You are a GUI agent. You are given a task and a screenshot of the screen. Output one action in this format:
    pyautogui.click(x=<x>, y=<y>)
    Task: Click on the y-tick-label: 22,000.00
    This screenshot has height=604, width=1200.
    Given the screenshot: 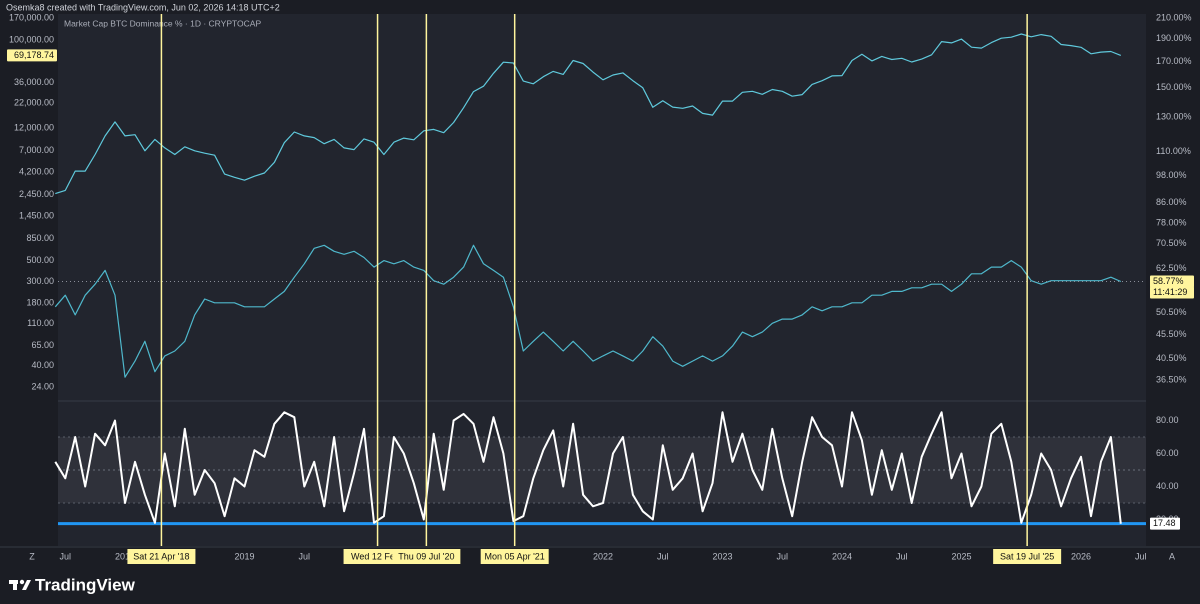 What is the action you would take?
    pyautogui.click(x=34, y=102)
    